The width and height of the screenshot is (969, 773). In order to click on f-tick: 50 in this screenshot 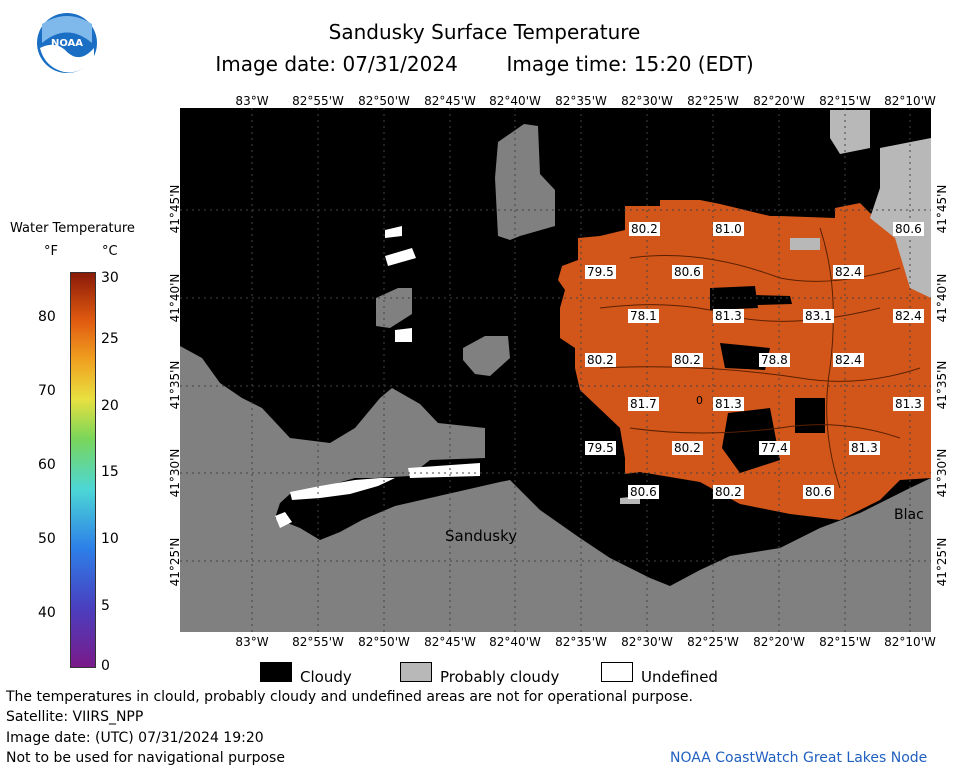, I will do `click(47, 539)`.